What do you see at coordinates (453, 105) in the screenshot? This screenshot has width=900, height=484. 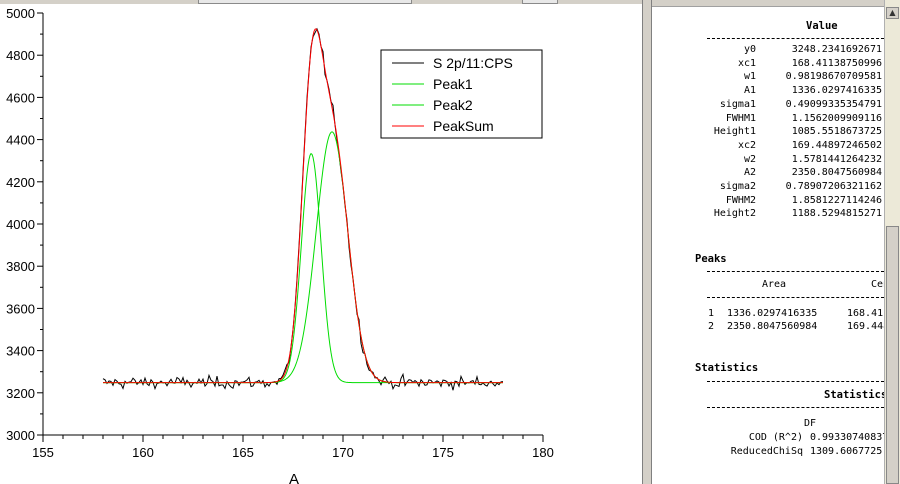 I see `legend-label: Peak2` at bounding box center [453, 105].